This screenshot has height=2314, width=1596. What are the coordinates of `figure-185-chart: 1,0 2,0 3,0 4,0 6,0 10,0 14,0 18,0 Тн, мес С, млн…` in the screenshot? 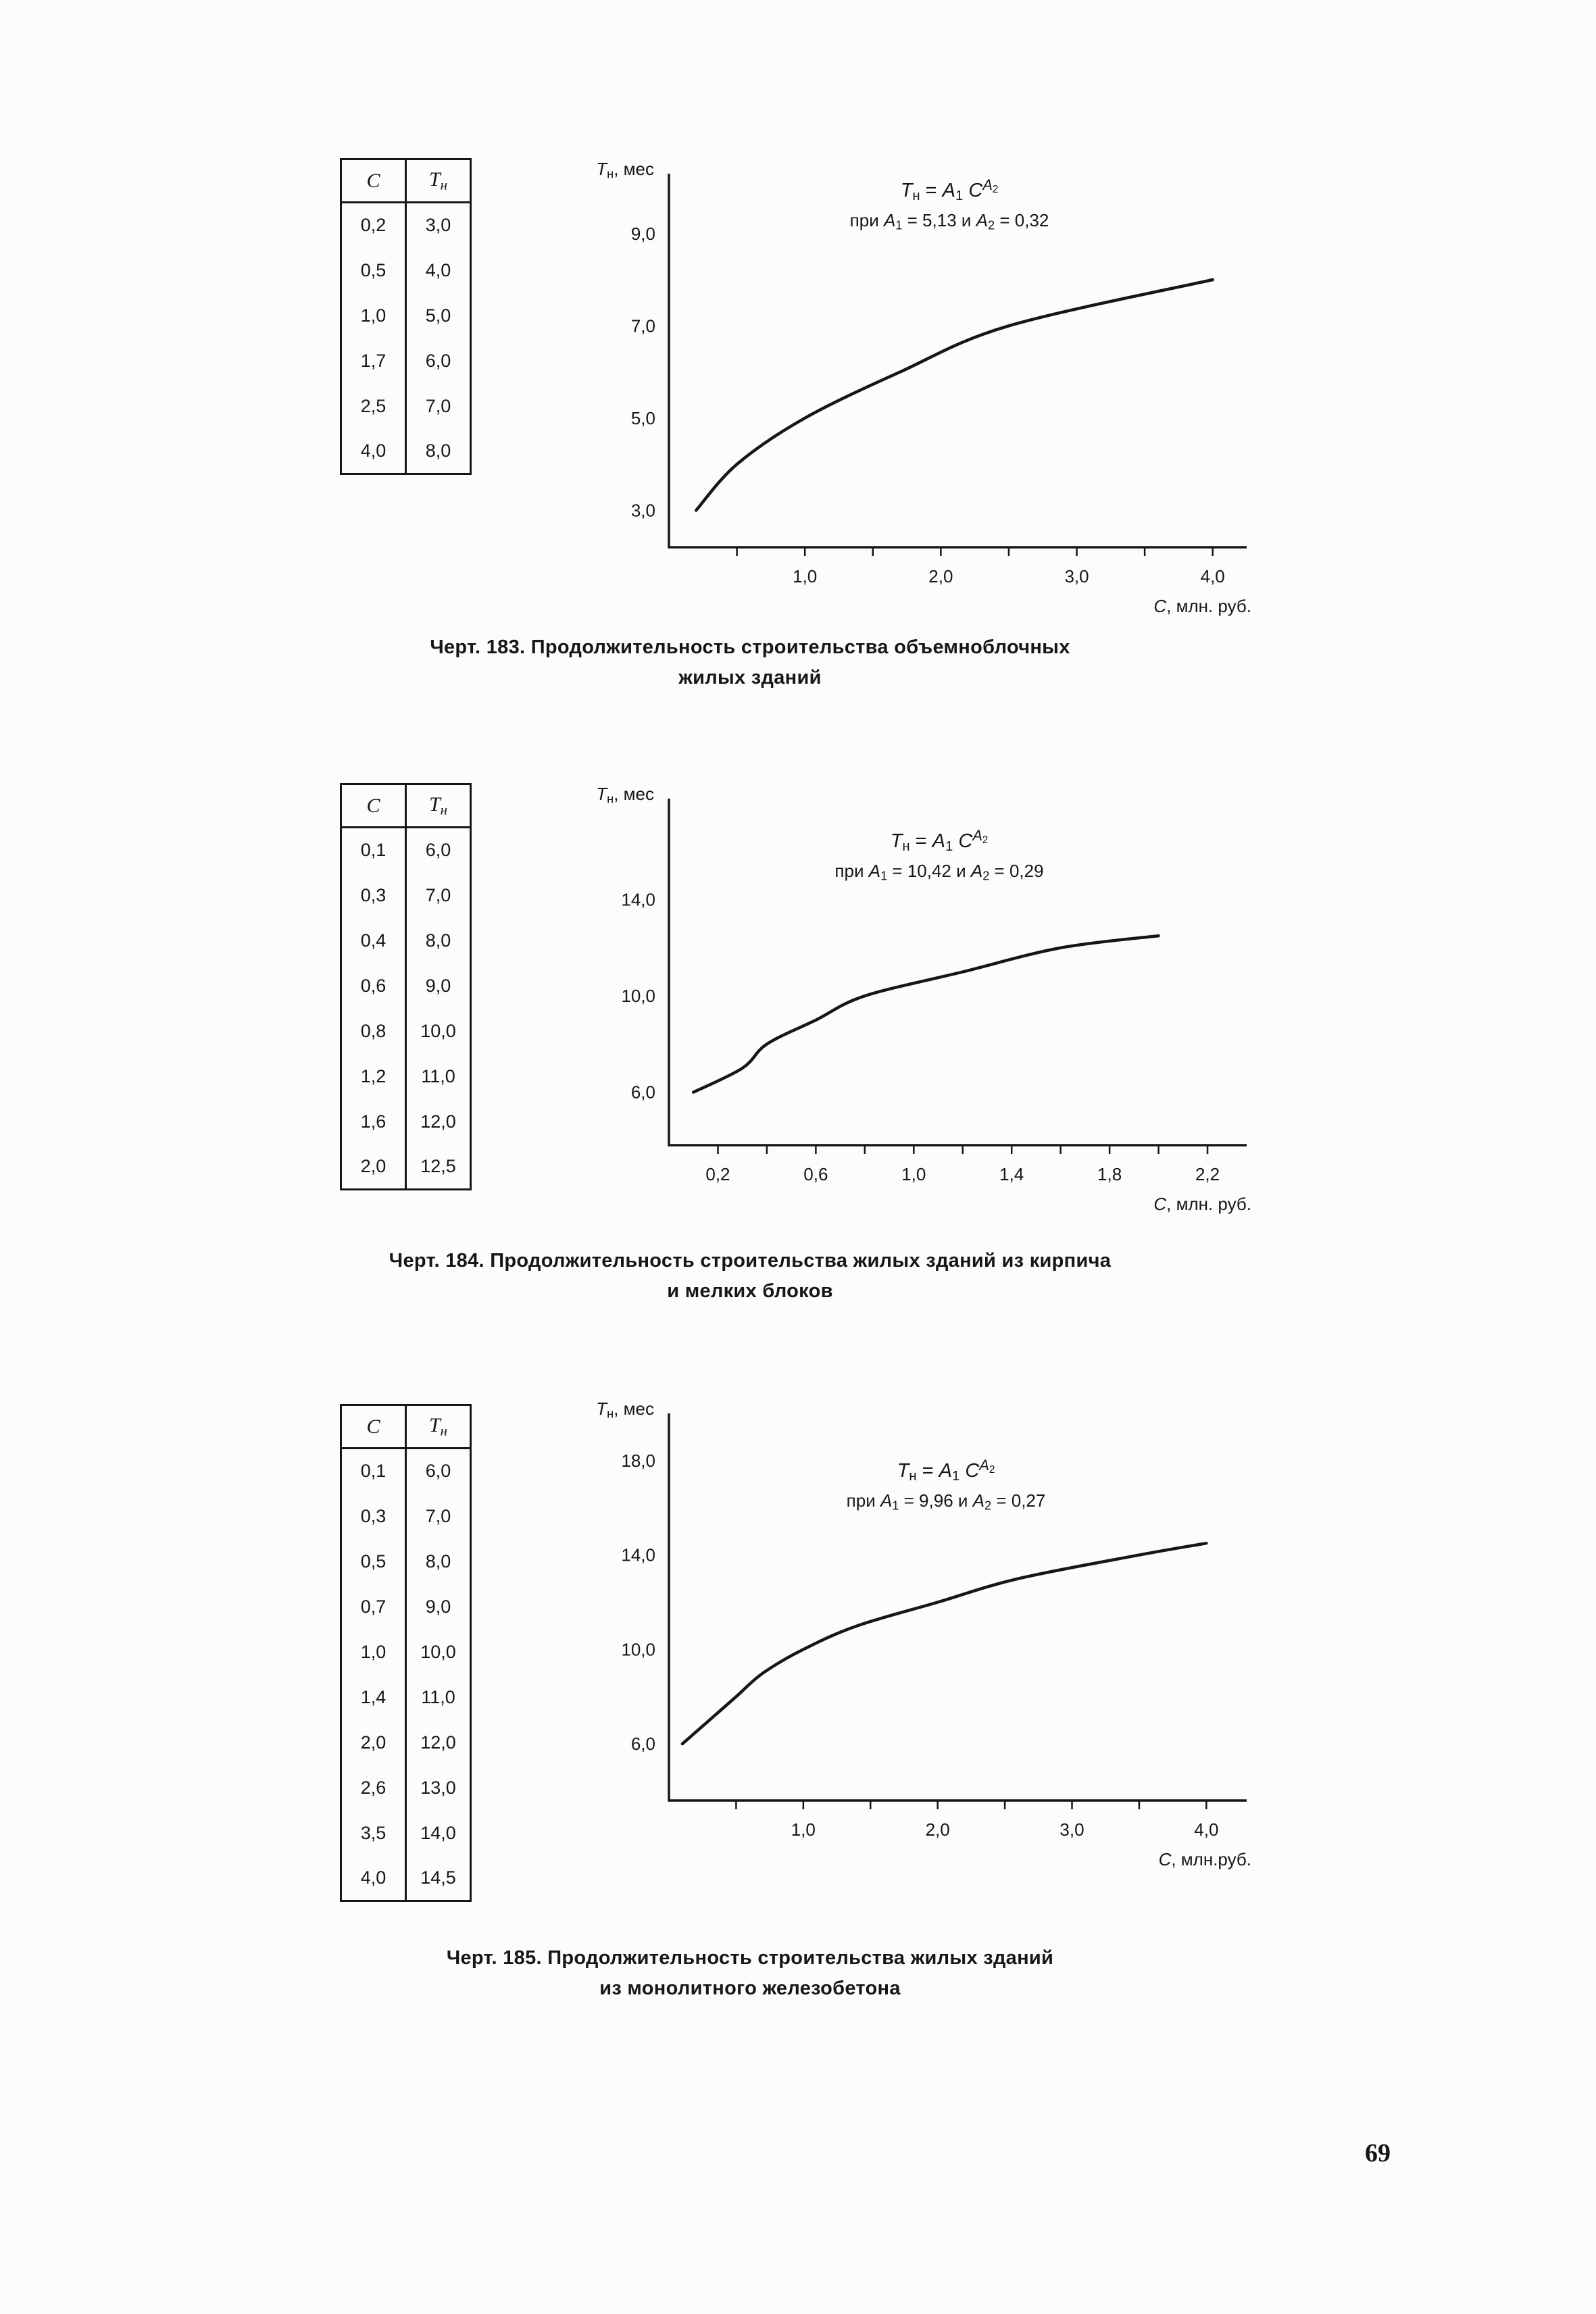 It's located at (926, 1635).